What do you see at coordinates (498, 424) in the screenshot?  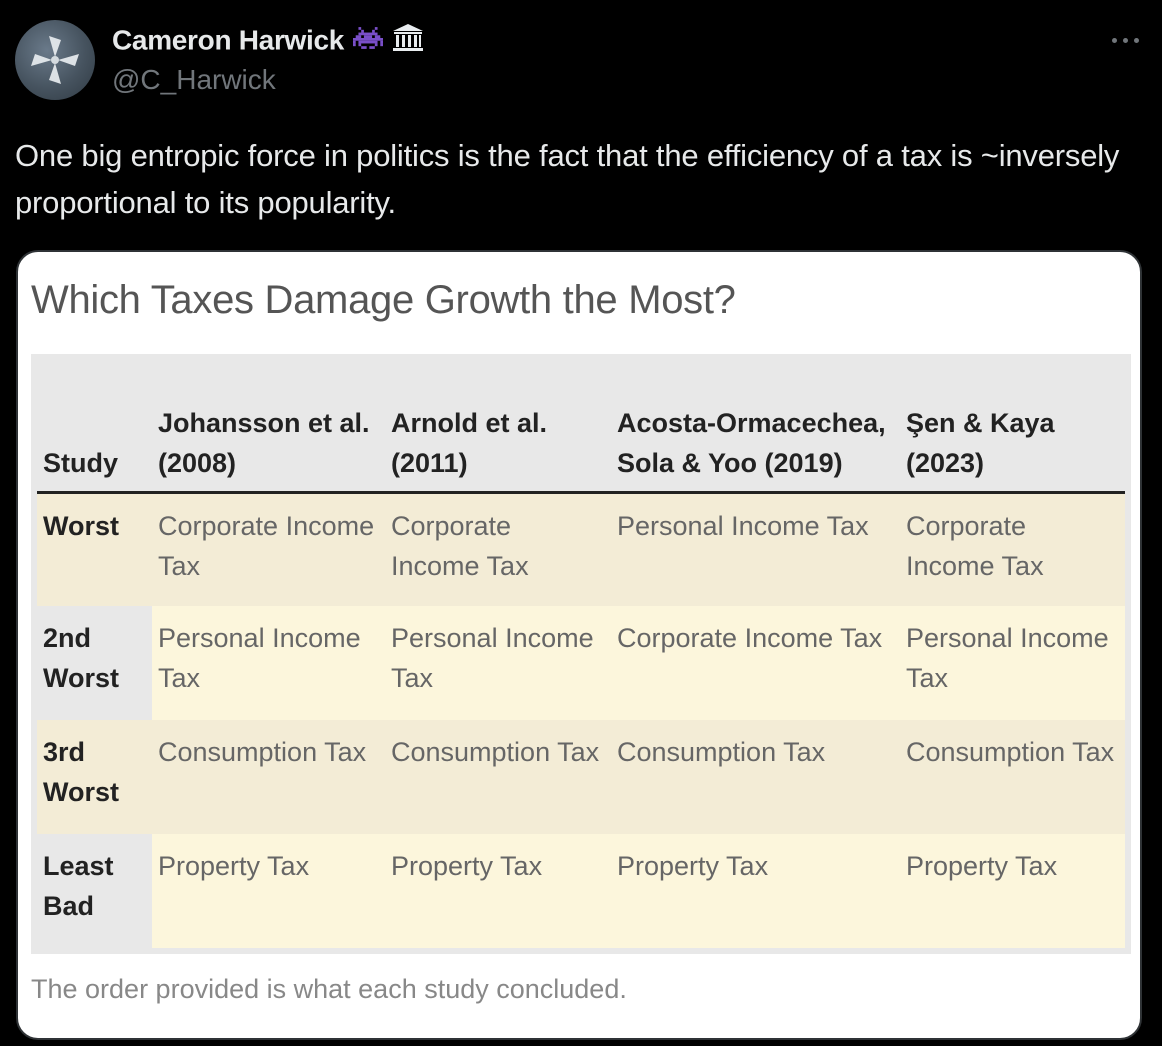 I see `header-arnold: Arnold et al. (2011)` at bounding box center [498, 424].